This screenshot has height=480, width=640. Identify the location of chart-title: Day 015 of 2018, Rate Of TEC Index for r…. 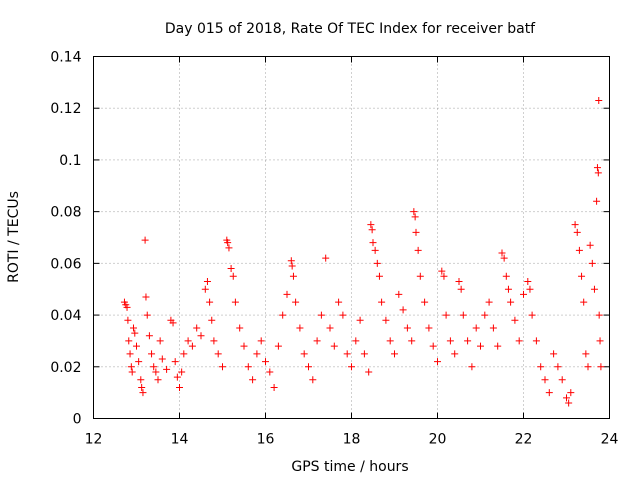
(350, 29).